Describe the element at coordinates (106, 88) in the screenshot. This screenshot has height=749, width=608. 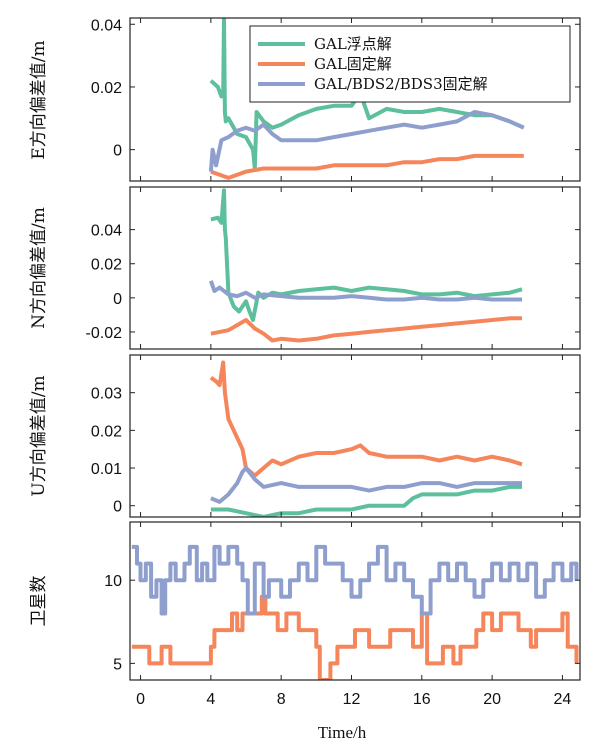
I see `y-tick-label-E: 0.02` at that location.